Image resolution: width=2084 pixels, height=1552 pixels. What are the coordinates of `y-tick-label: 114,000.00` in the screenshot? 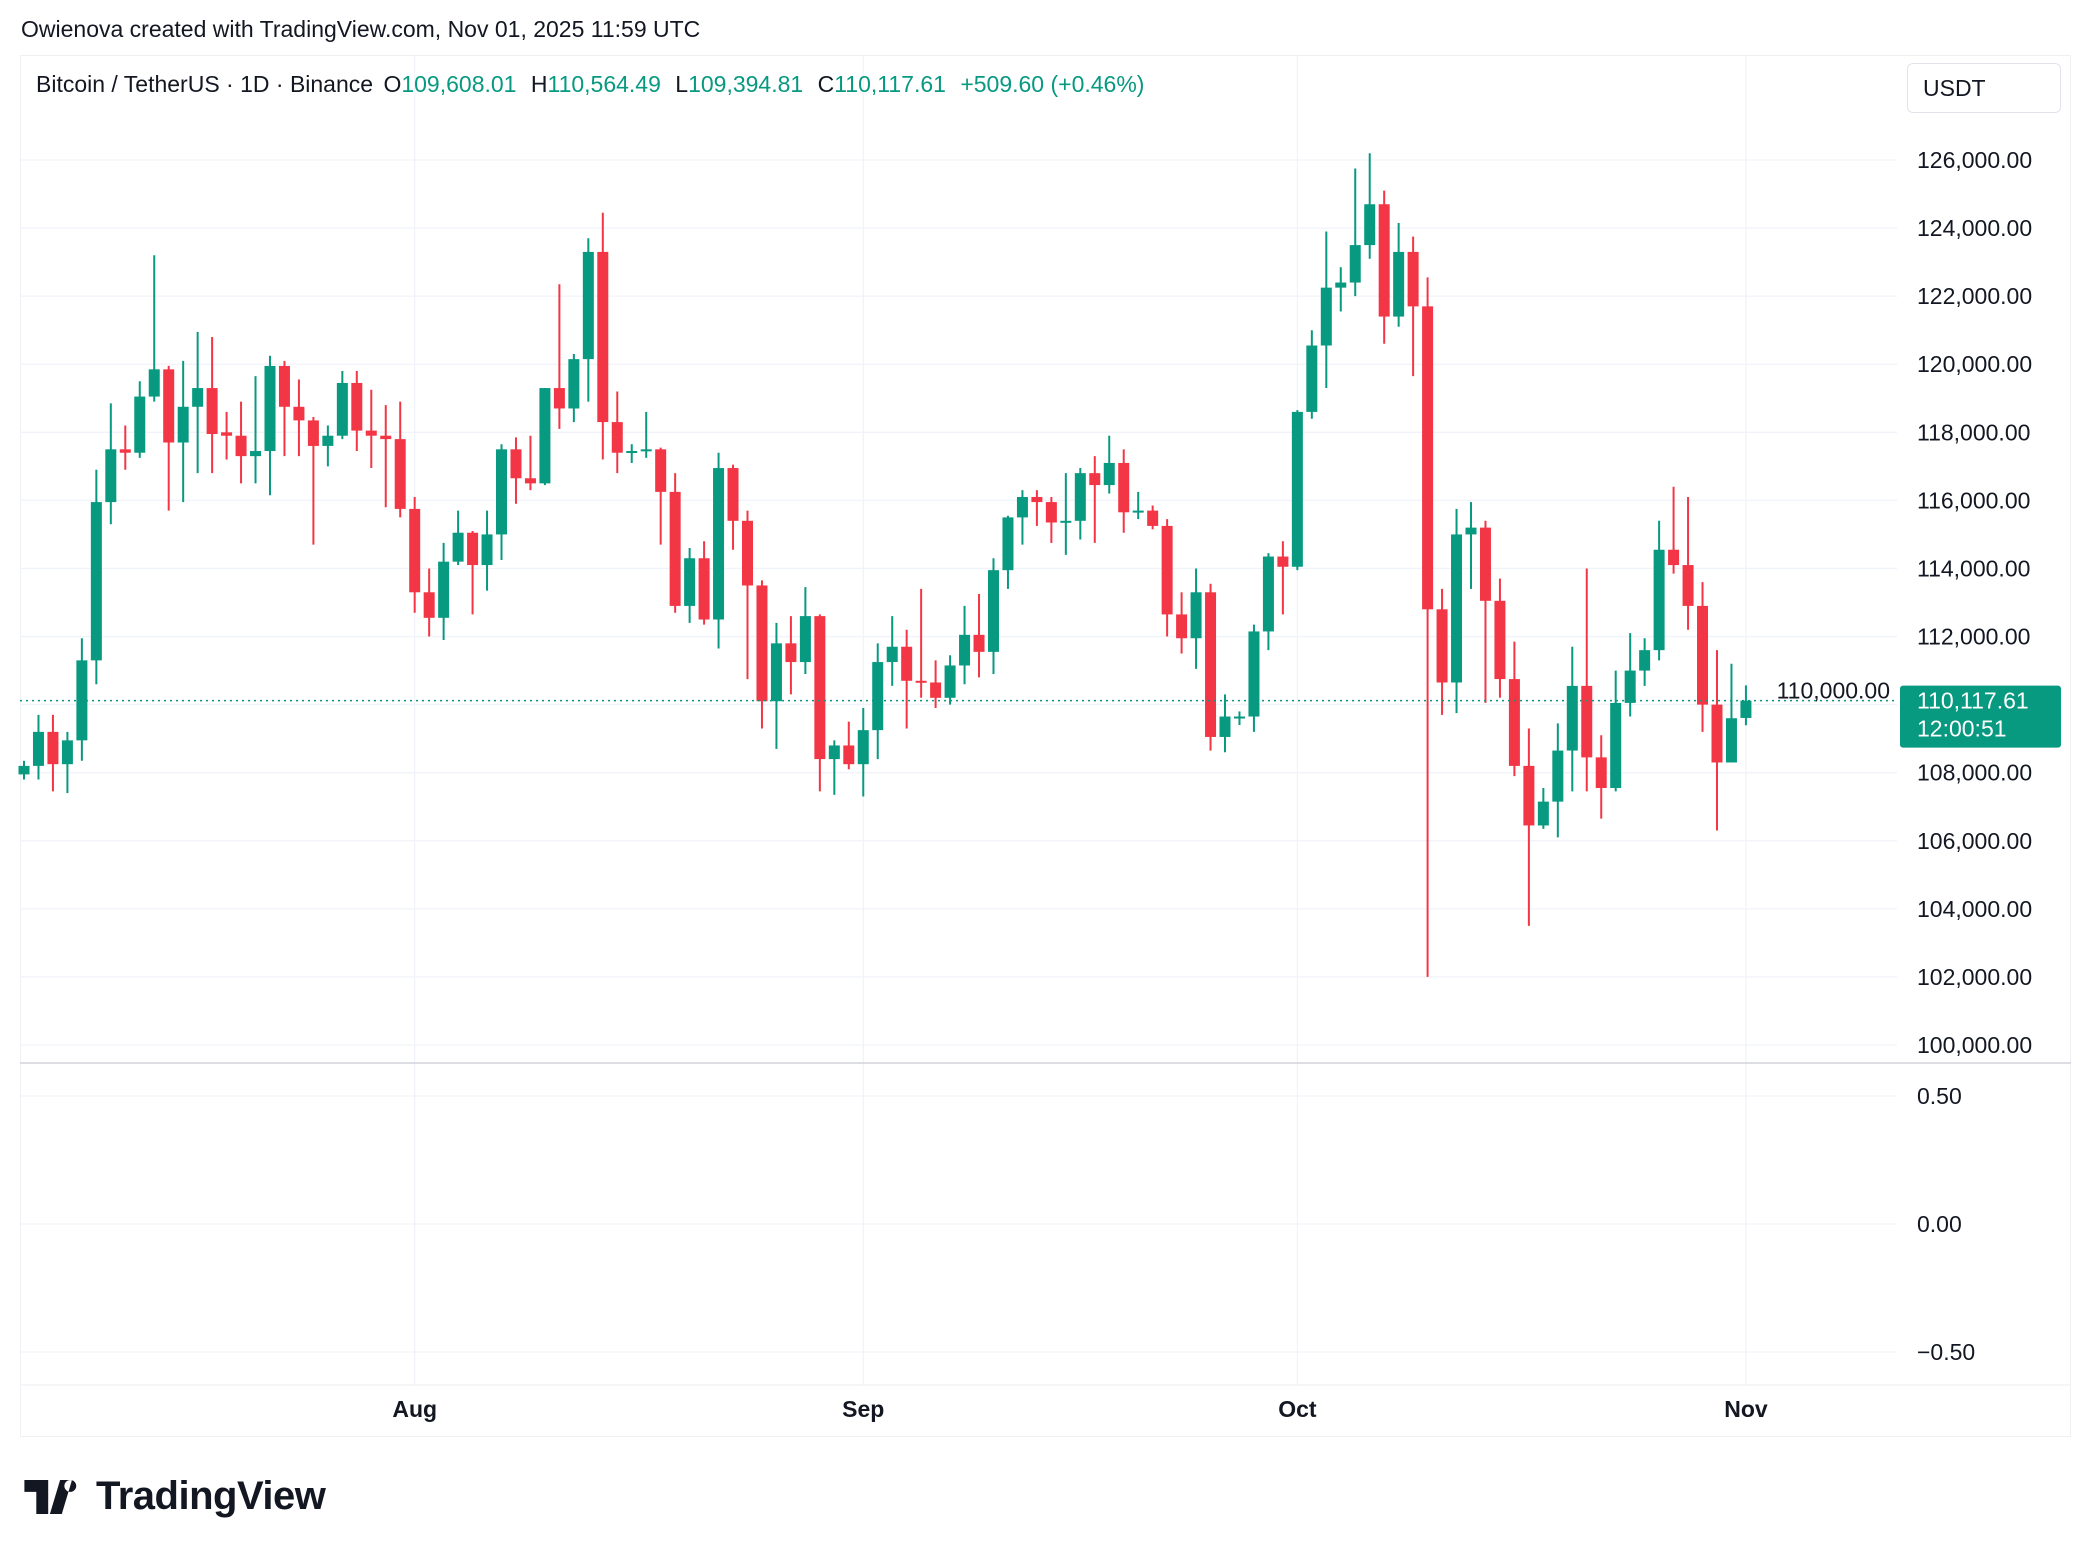 It's located at (1973, 568).